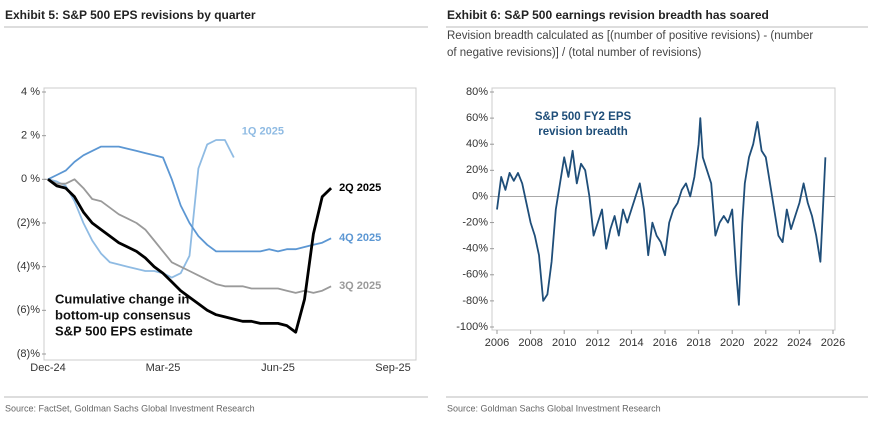 The image size is (872, 428). I want to click on x-tick-label: Sep-25, so click(392, 368).